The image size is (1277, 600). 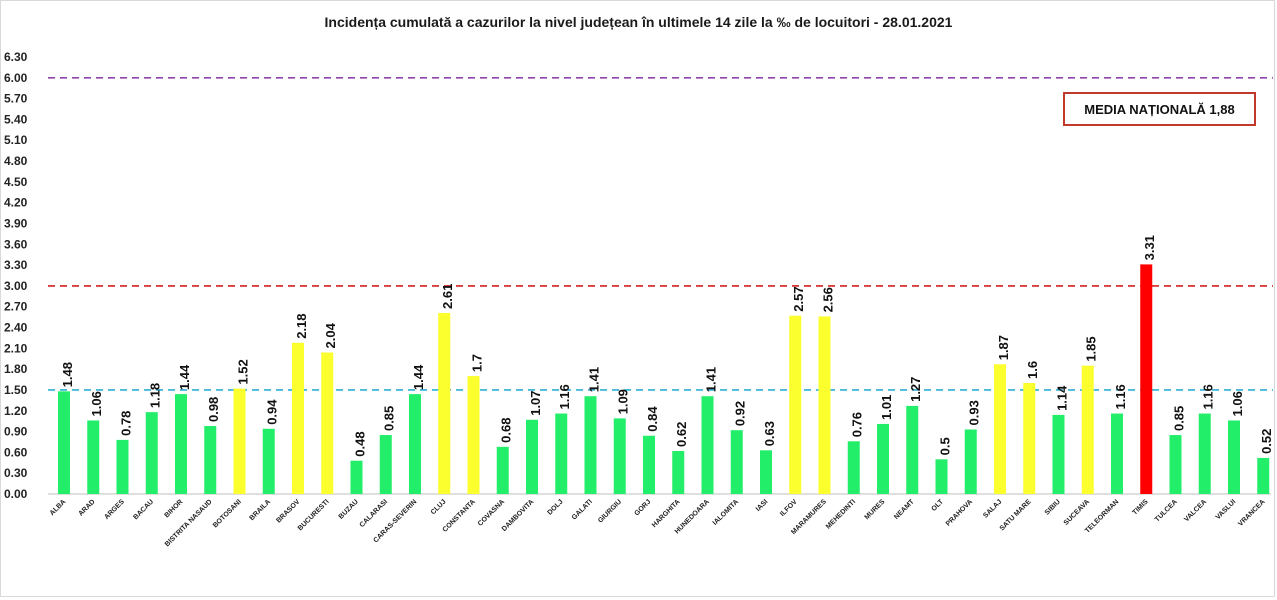 I want to click on category-label: IALOMITA, so click(x=726, y=512).